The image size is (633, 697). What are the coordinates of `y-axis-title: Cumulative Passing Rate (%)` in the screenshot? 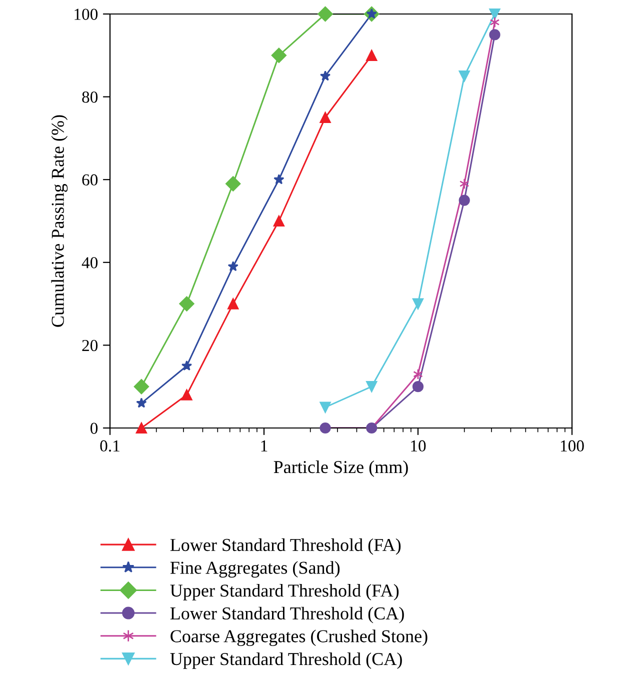 It's located at (59, 221).